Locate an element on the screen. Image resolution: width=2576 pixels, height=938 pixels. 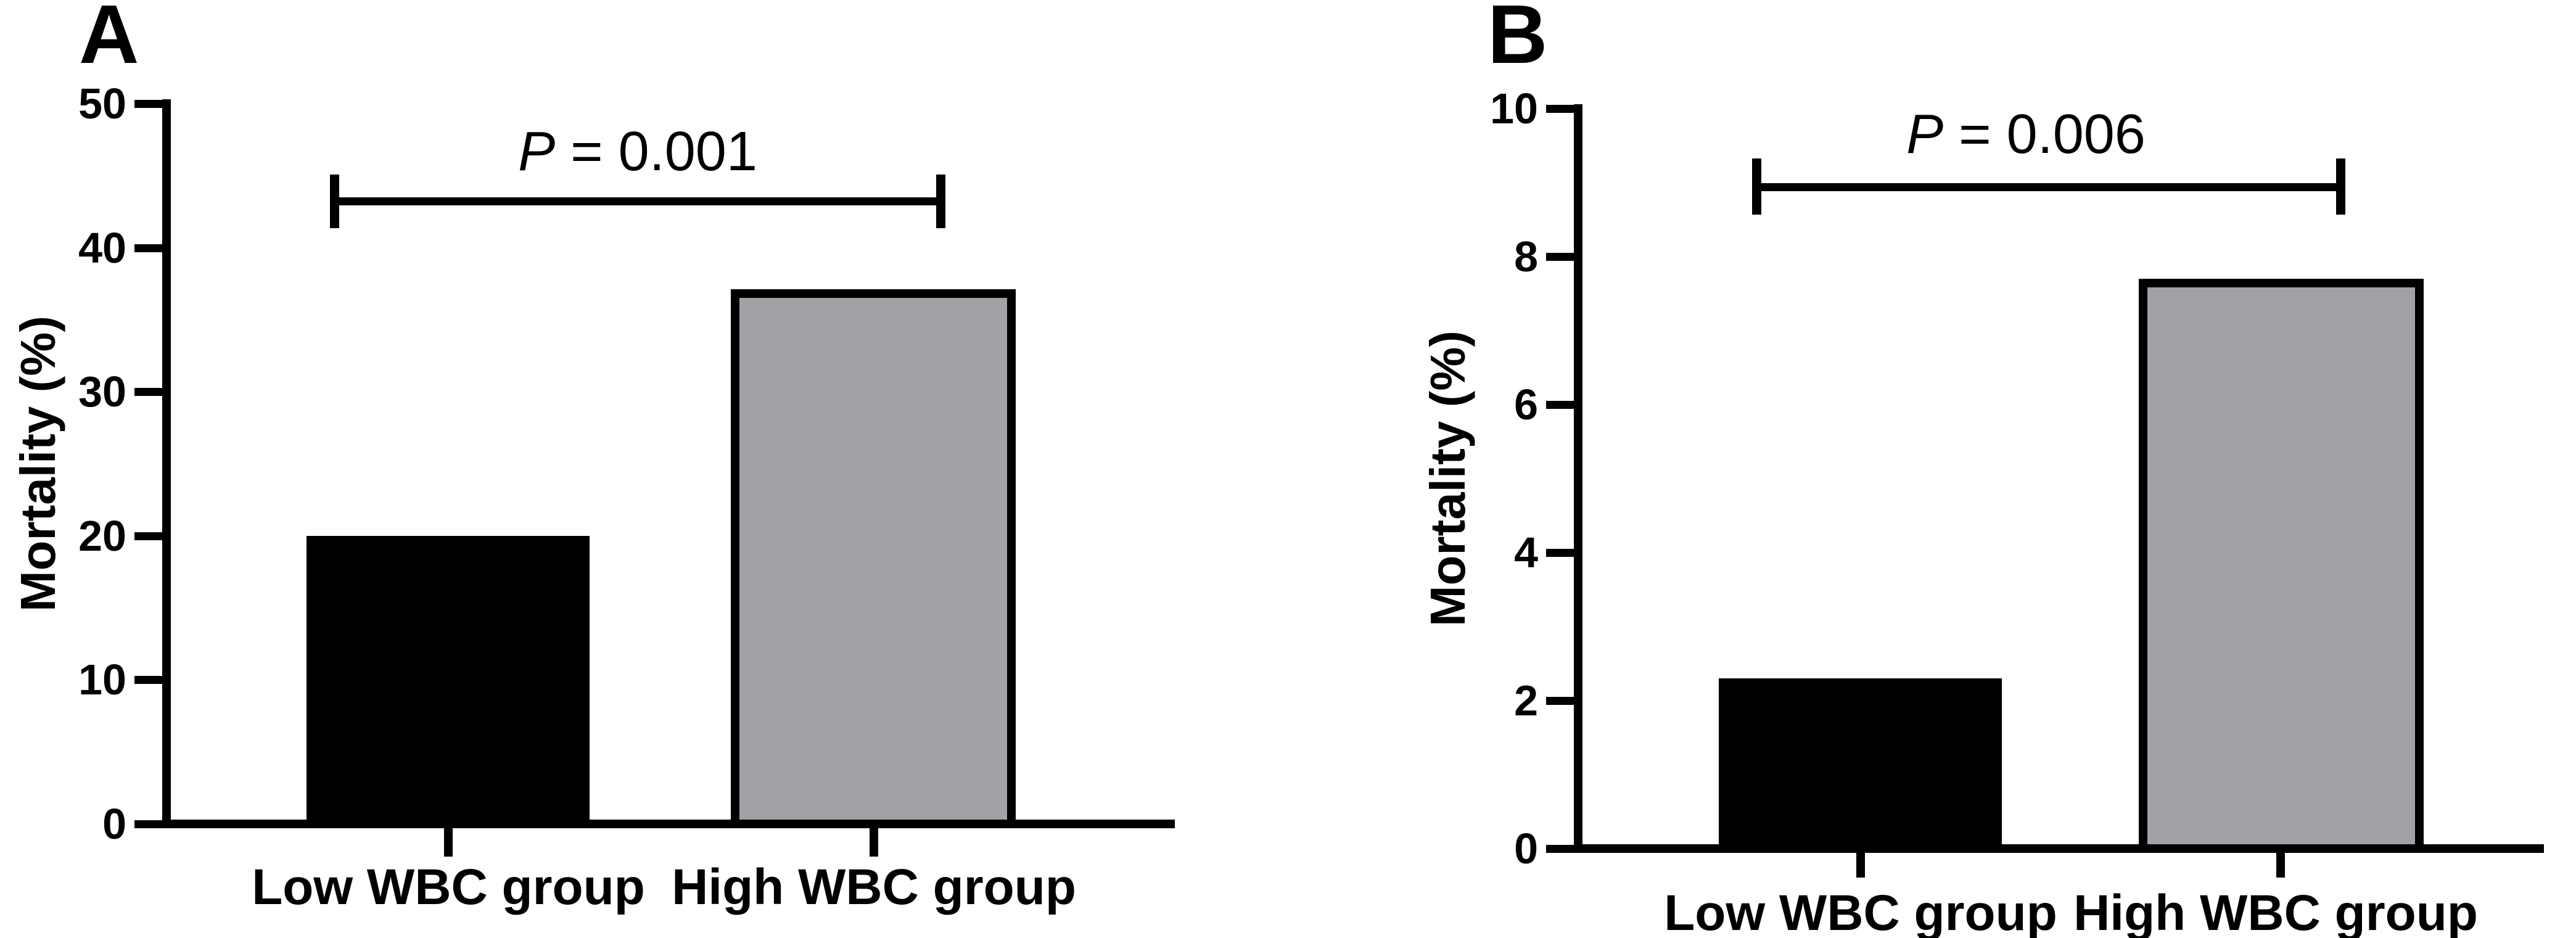
panel-b-significance-bracket-left-cap is located at coordinates (1756, 186).